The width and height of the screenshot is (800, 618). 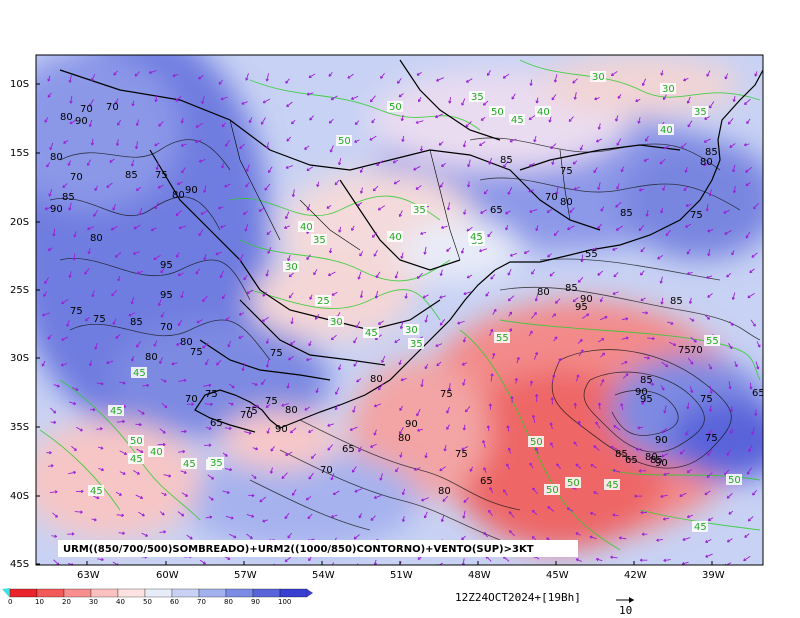 What do you see at coordinates (518, 597) in the screenshot?
I see `timestamp: 12Z24OCT2024+[19Bh]` at bounding box center [518, 597].